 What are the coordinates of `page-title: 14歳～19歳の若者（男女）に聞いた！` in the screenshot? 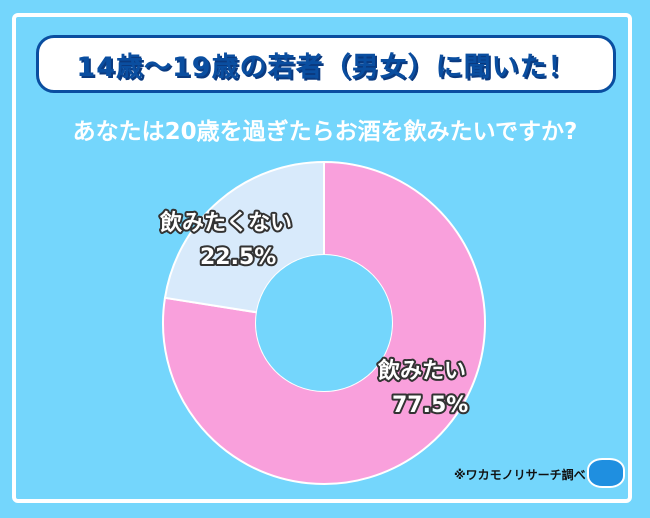 It's located at (326, 67).